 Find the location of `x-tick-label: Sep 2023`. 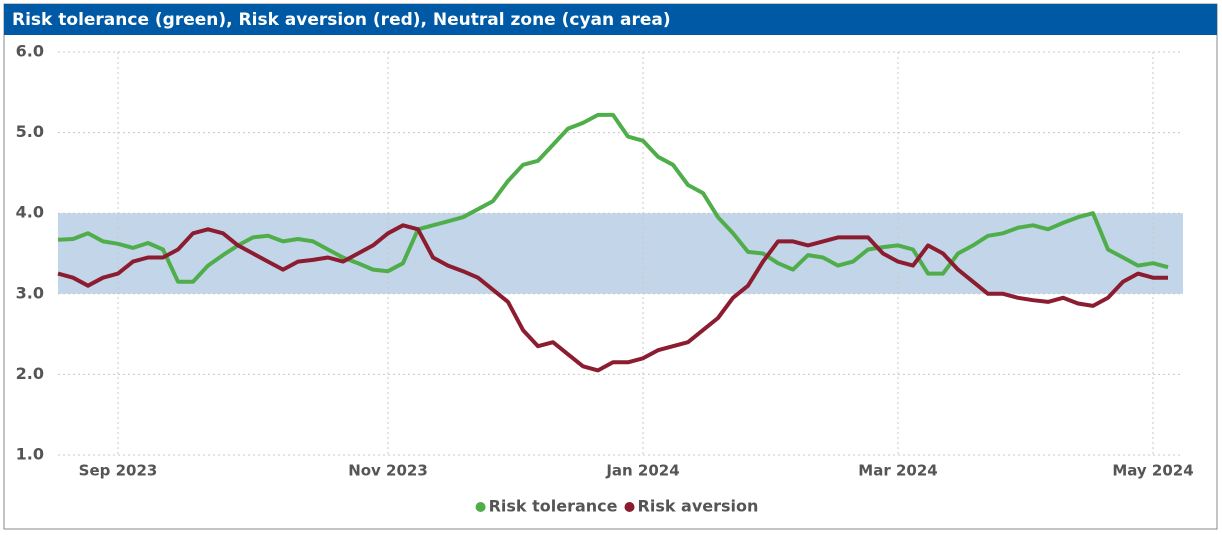

x-tick-label: Sep 2023 is located at coordinates (118, 471).